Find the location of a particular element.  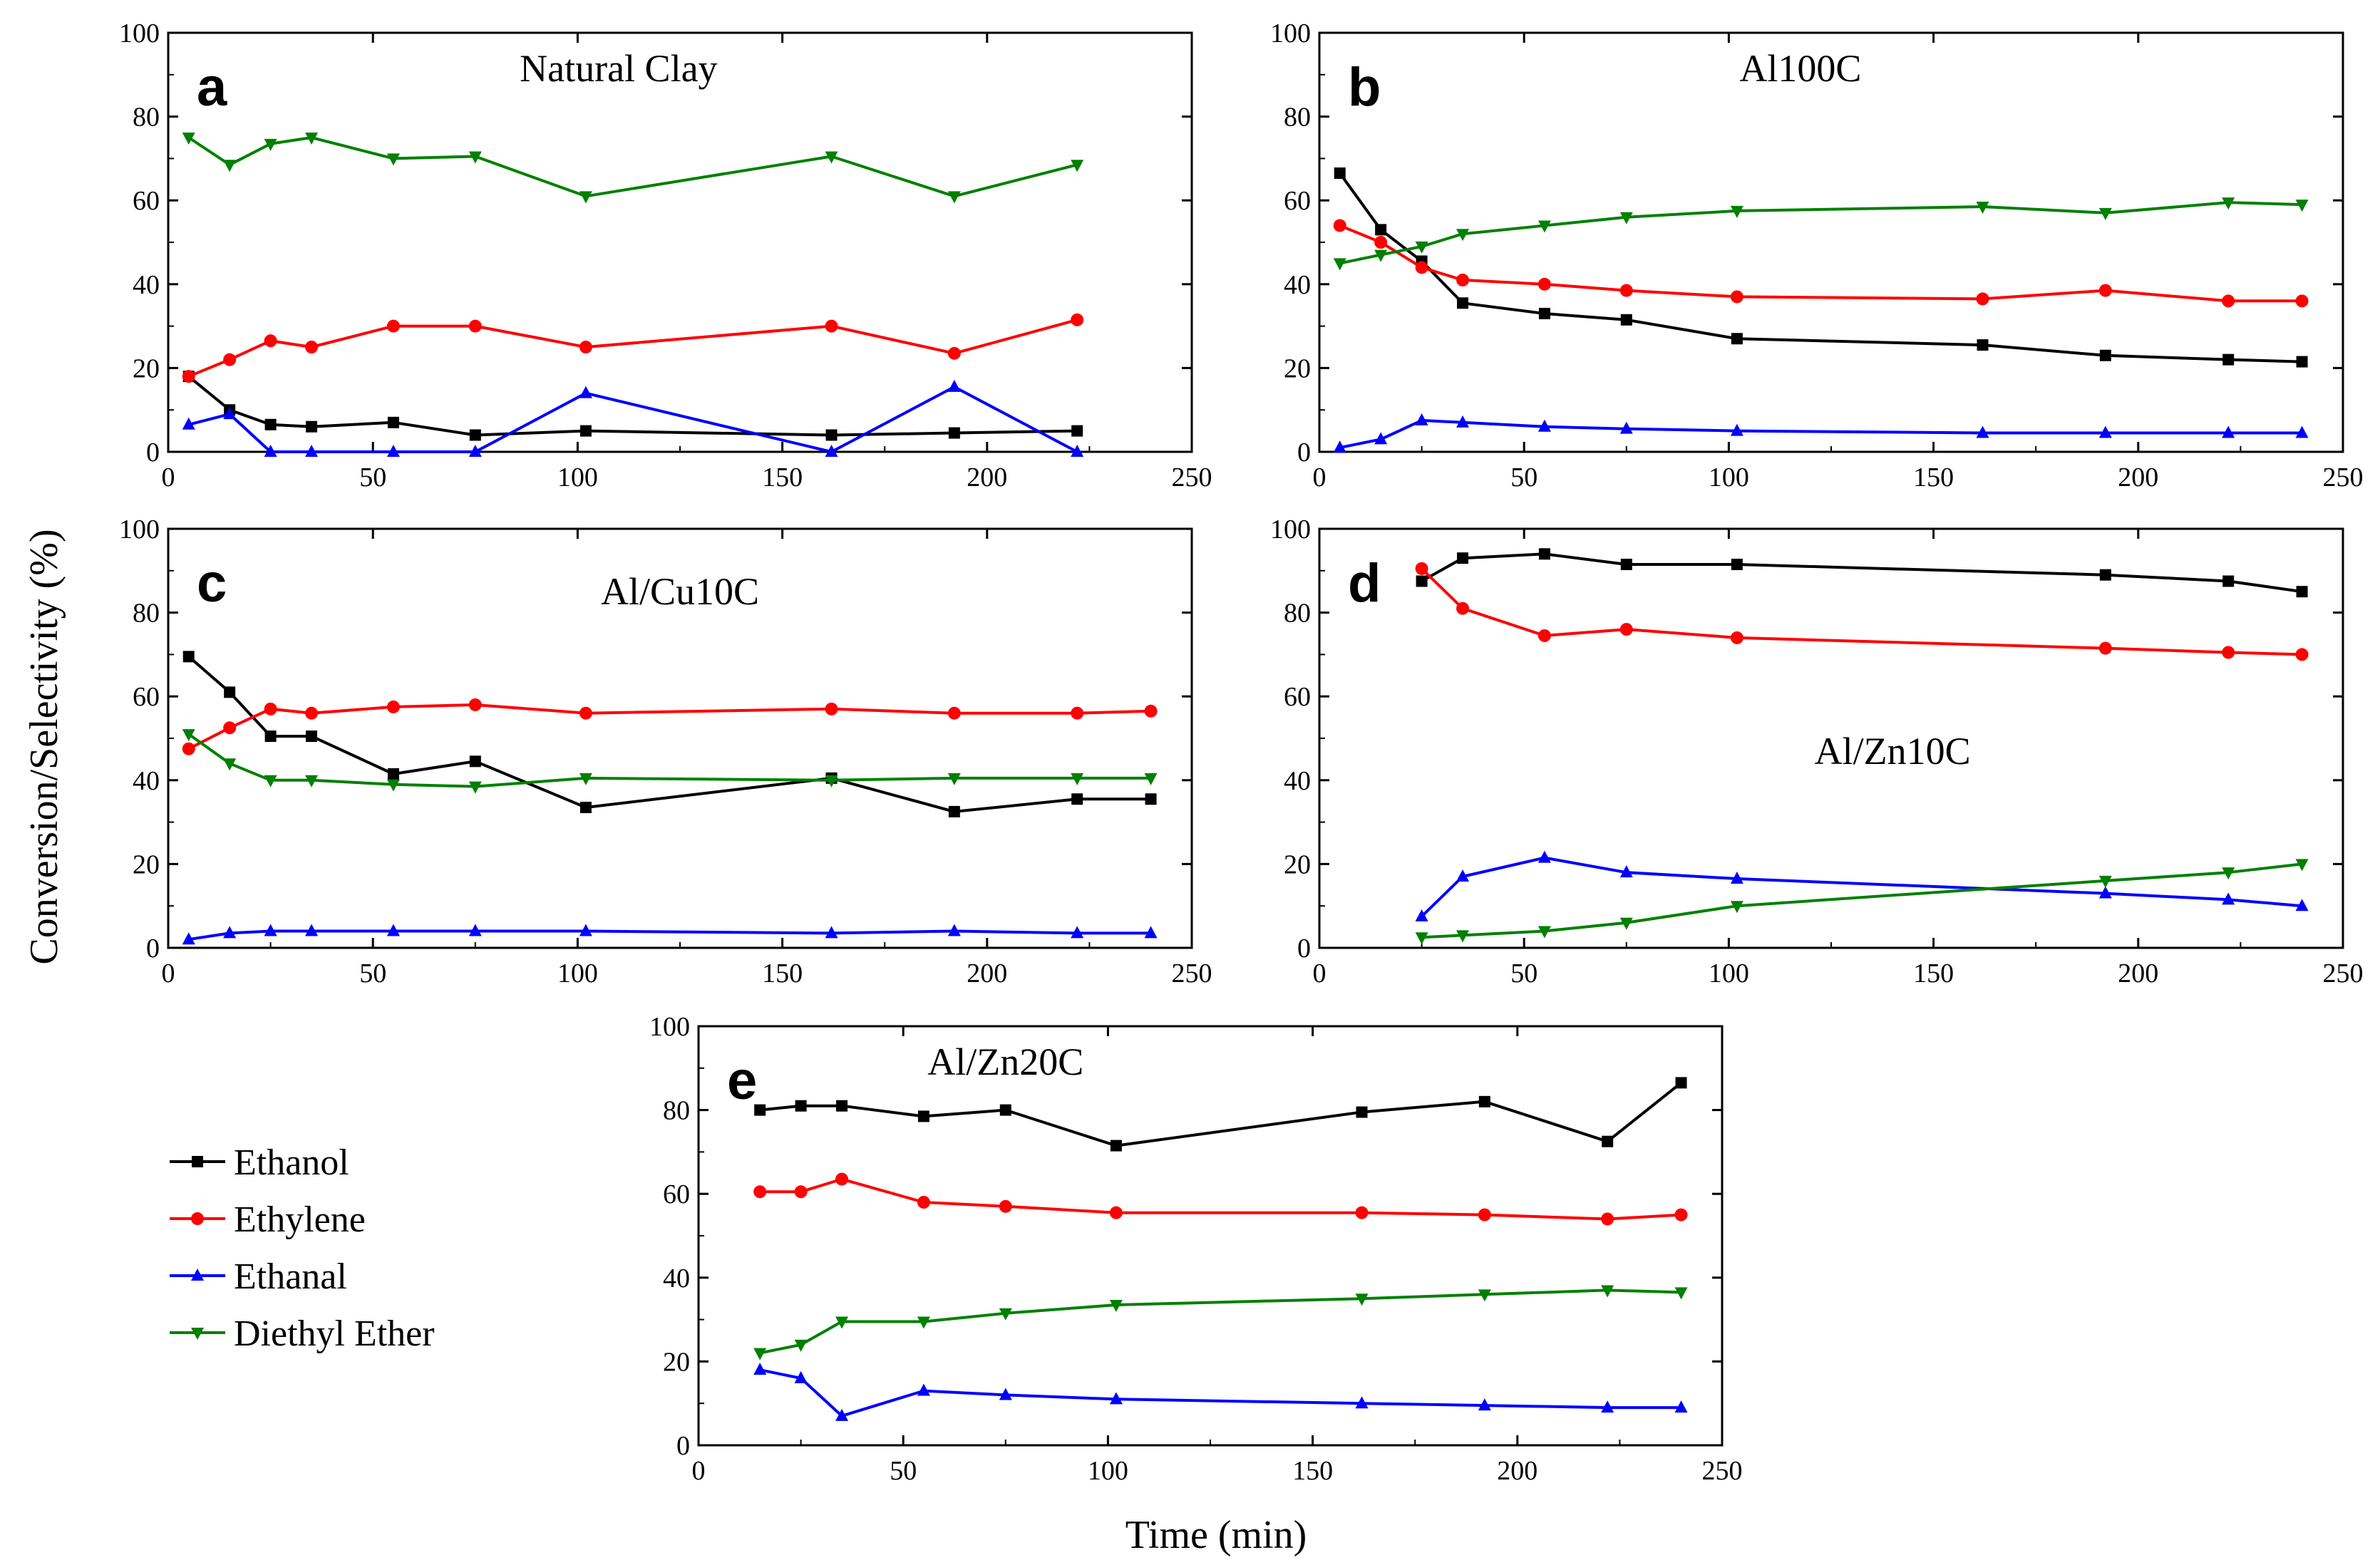

series-diethyl-ether is located at coordinates (1862, 902).